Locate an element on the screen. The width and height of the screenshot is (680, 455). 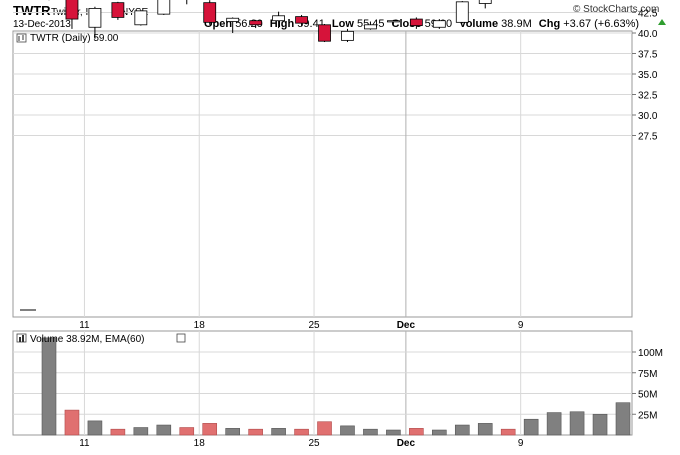
volume-x-tick-label: 9 is located at coordinates (521, 443).